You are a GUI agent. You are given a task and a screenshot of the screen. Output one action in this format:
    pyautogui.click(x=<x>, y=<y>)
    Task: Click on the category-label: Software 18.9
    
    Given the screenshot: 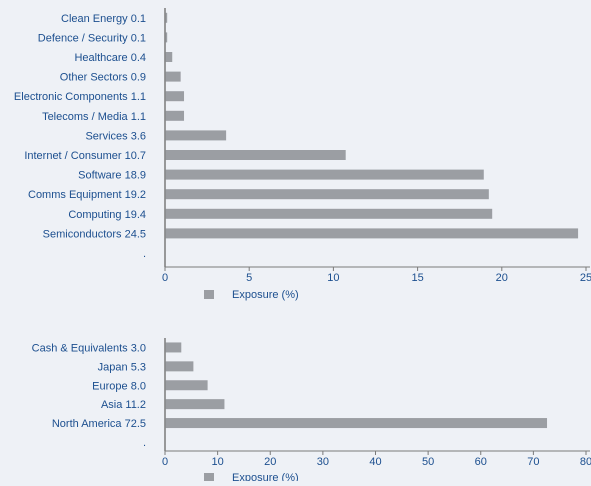 What is the action you would take?
    pyautogui.click(x=112, y=176)
    